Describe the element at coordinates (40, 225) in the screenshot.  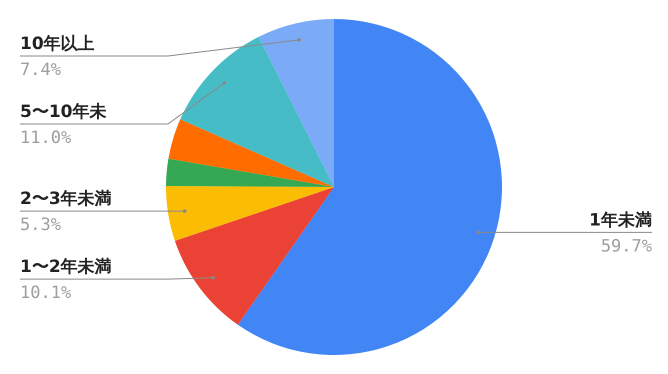
I see `data-label: 5.3%` at that location.